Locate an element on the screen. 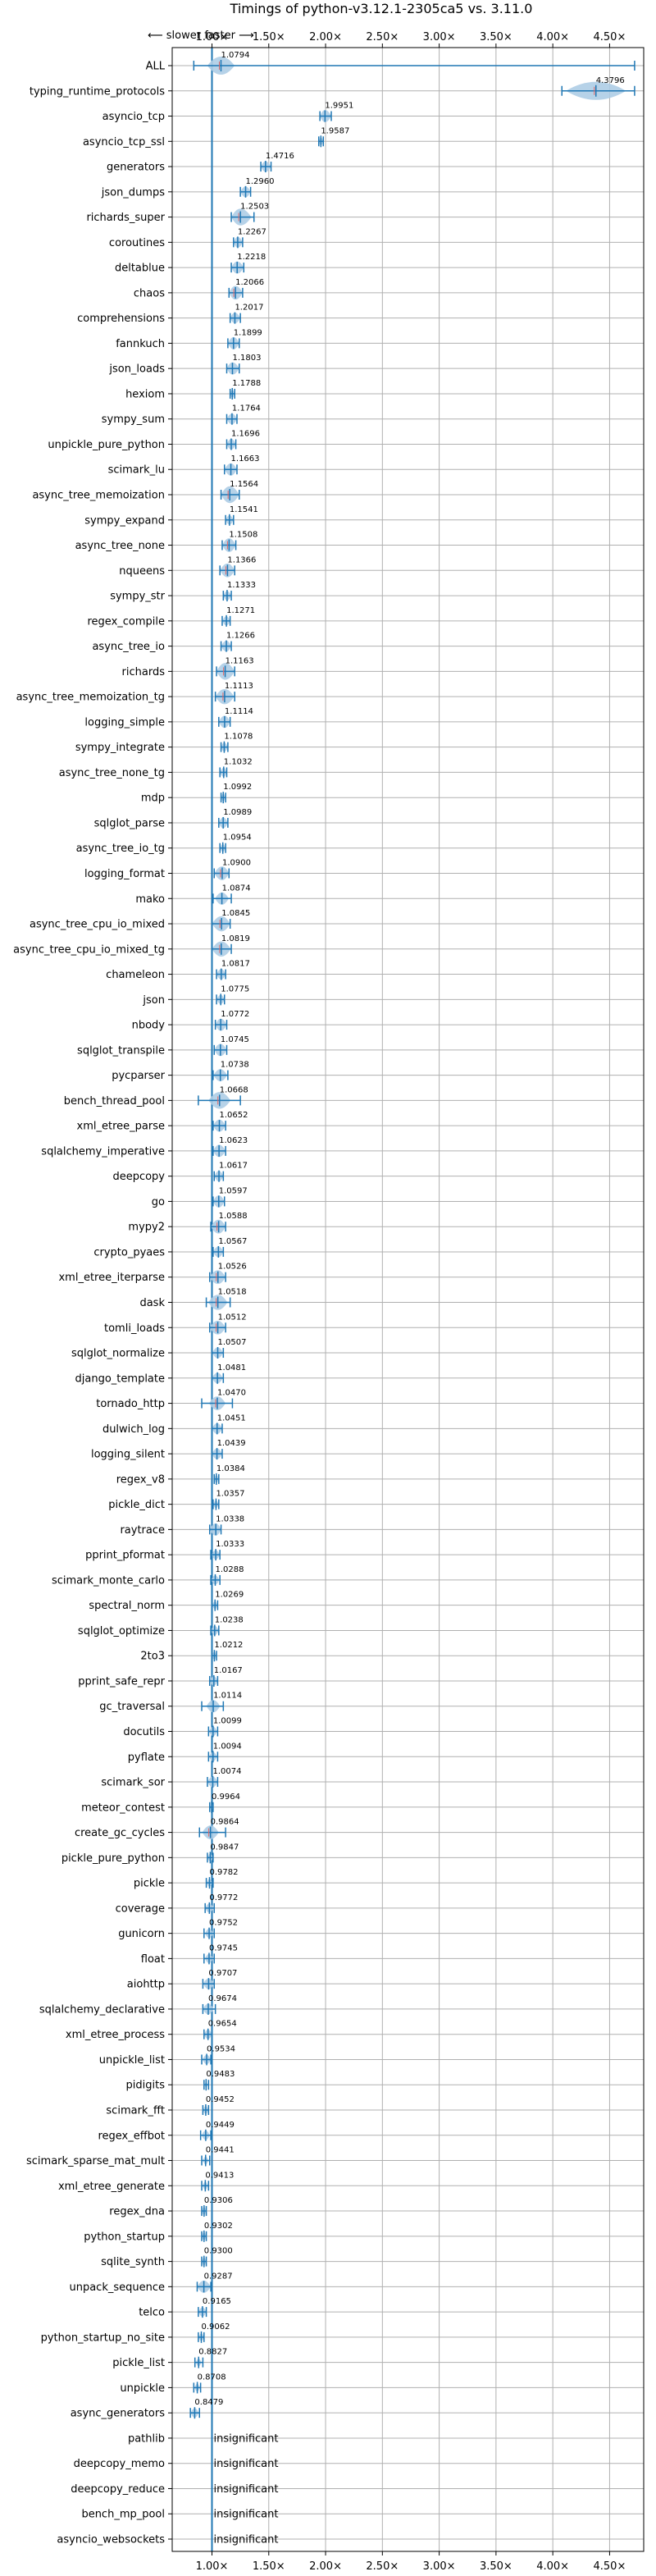 This screenshot has width=656, height=2576. benchmark-label: tomli_loads is located at coordinates (134, 1328).